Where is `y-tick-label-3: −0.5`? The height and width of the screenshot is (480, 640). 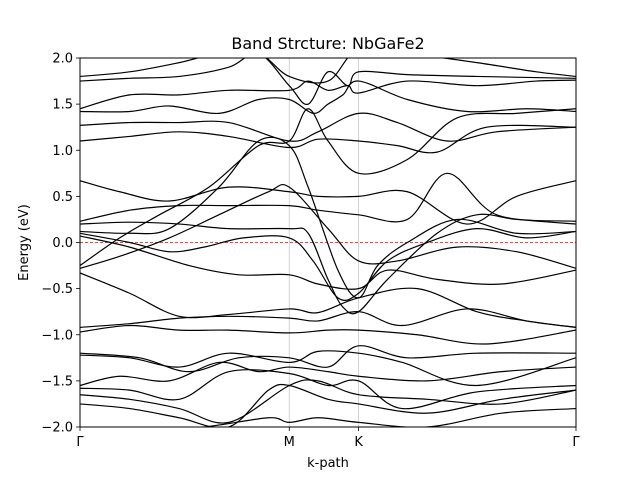 y-tick-label-3: −0.5 is located at coordinates (57, 289).